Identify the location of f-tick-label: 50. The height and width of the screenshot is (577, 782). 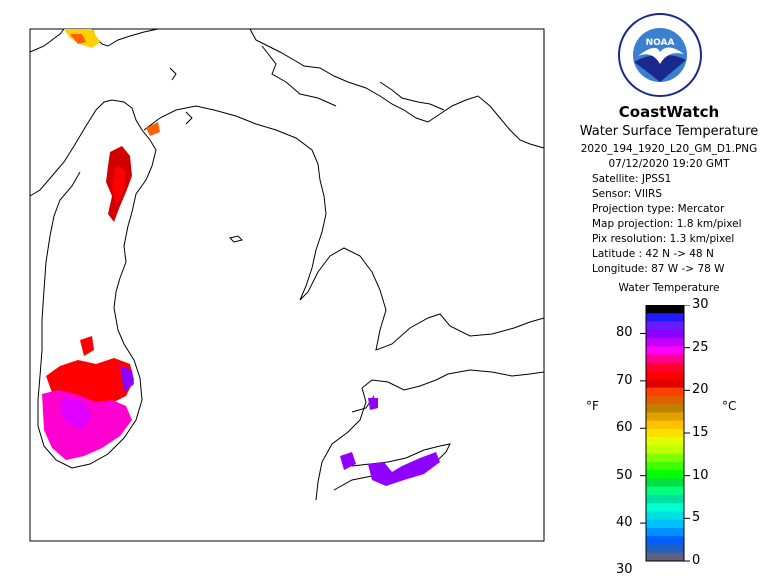
(624, 475).